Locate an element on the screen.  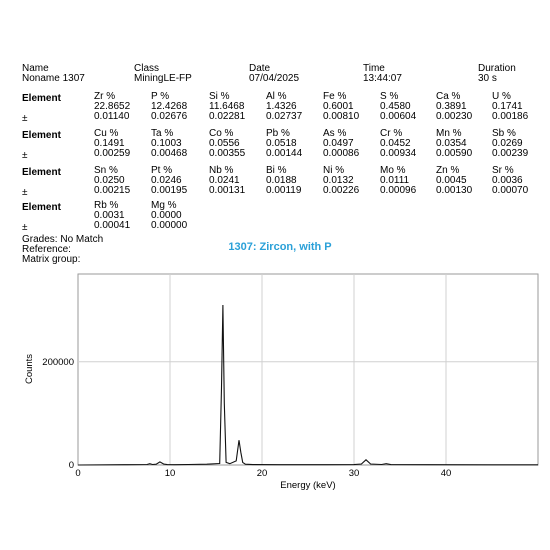
header-value-name: Noname 1307 is located at coordinates (53, 78).